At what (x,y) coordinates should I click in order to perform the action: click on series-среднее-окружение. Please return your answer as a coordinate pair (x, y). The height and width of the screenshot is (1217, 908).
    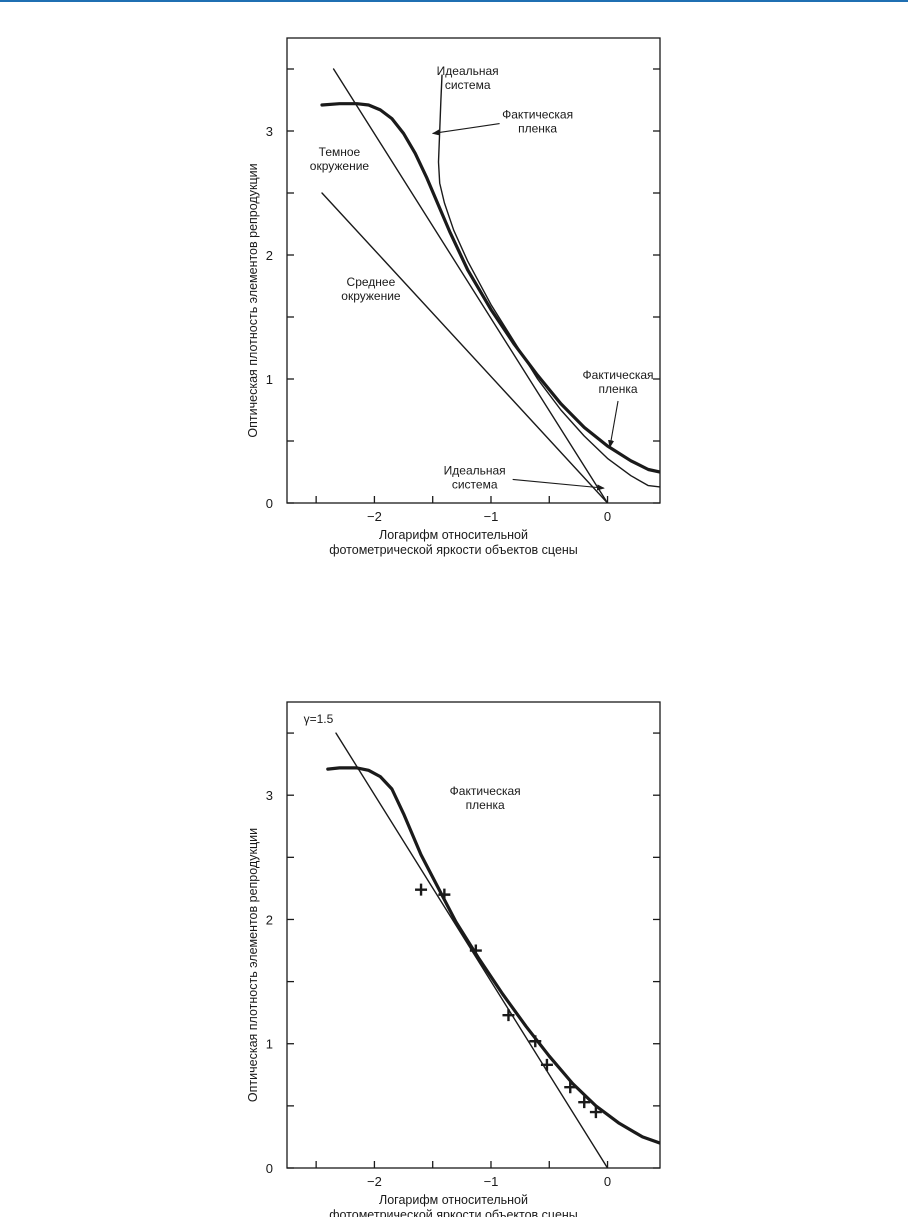
    Looking at the image, I should click on (465, 347).